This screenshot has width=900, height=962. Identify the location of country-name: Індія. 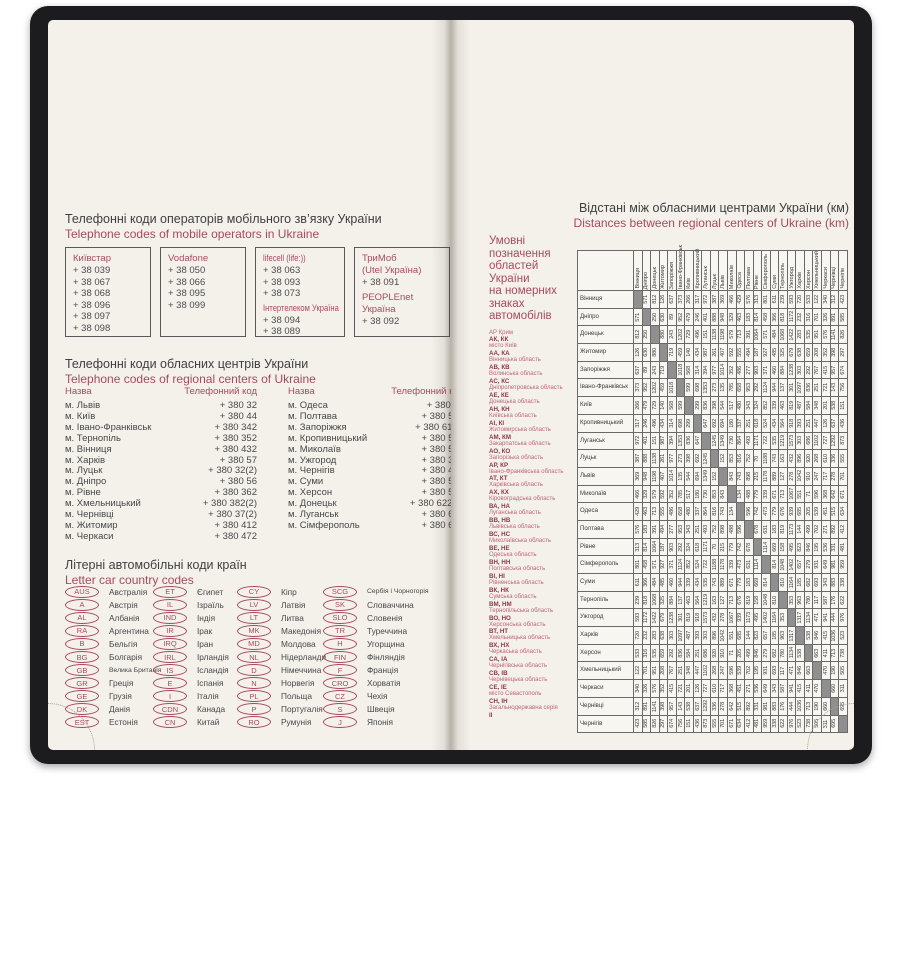
(206, 617).